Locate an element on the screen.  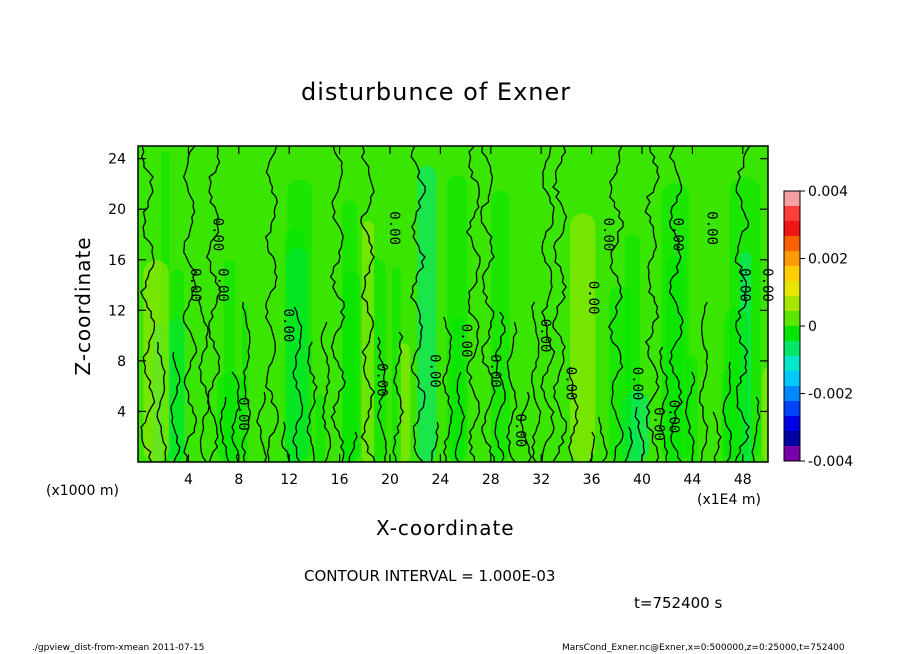
x-tick-label: 48 is located at coordinates (743, 480).